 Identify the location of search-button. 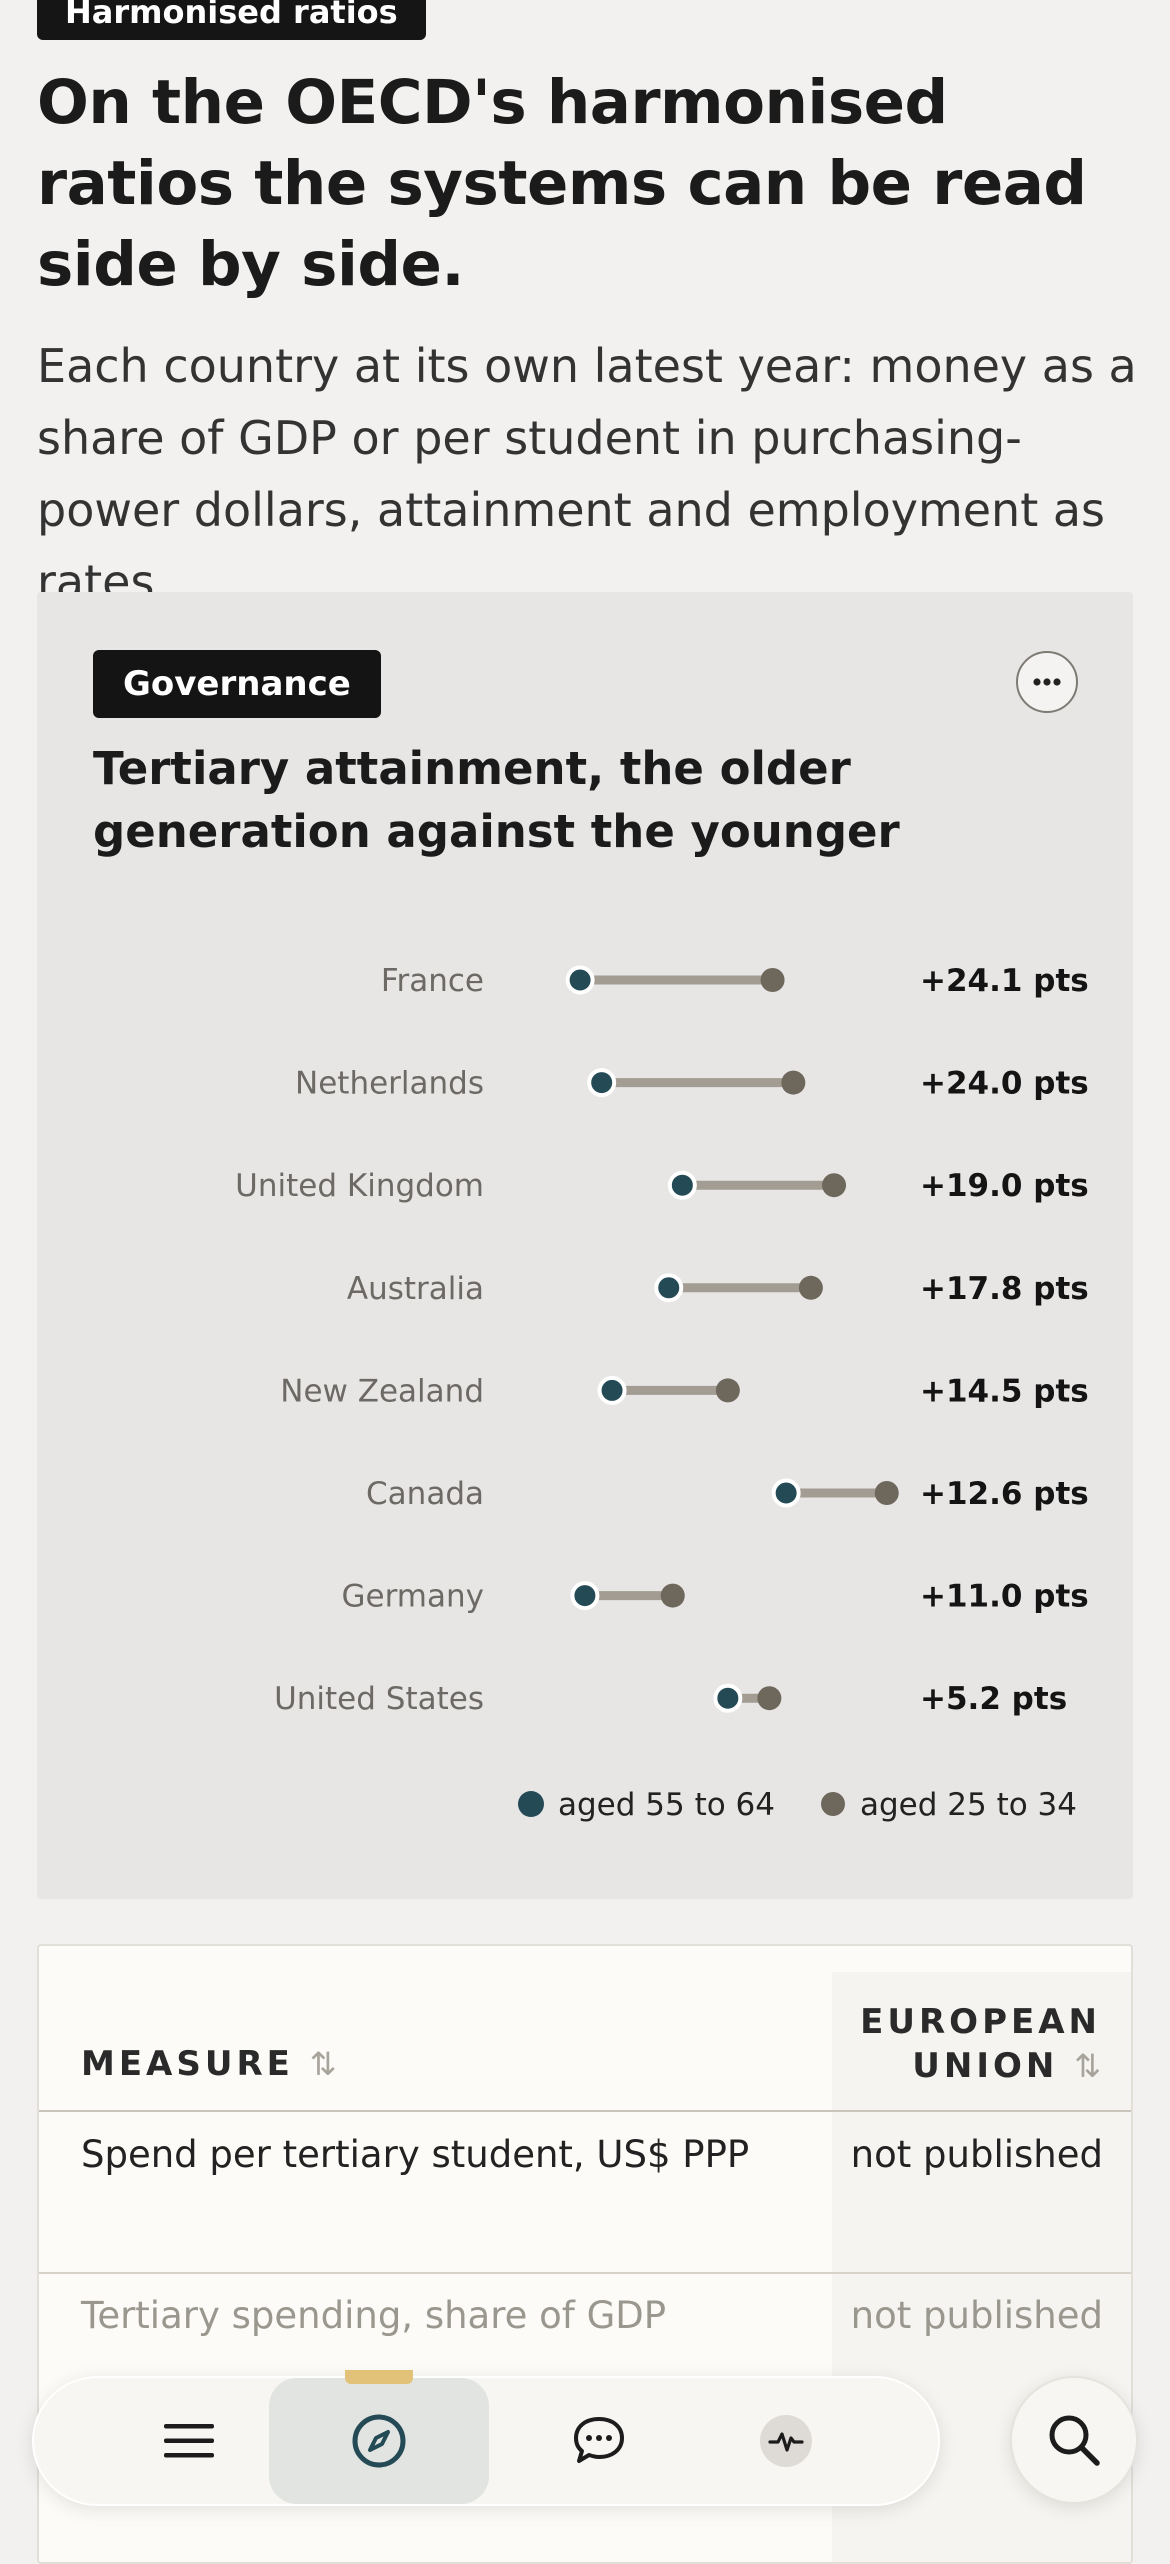
(1074, 2440).